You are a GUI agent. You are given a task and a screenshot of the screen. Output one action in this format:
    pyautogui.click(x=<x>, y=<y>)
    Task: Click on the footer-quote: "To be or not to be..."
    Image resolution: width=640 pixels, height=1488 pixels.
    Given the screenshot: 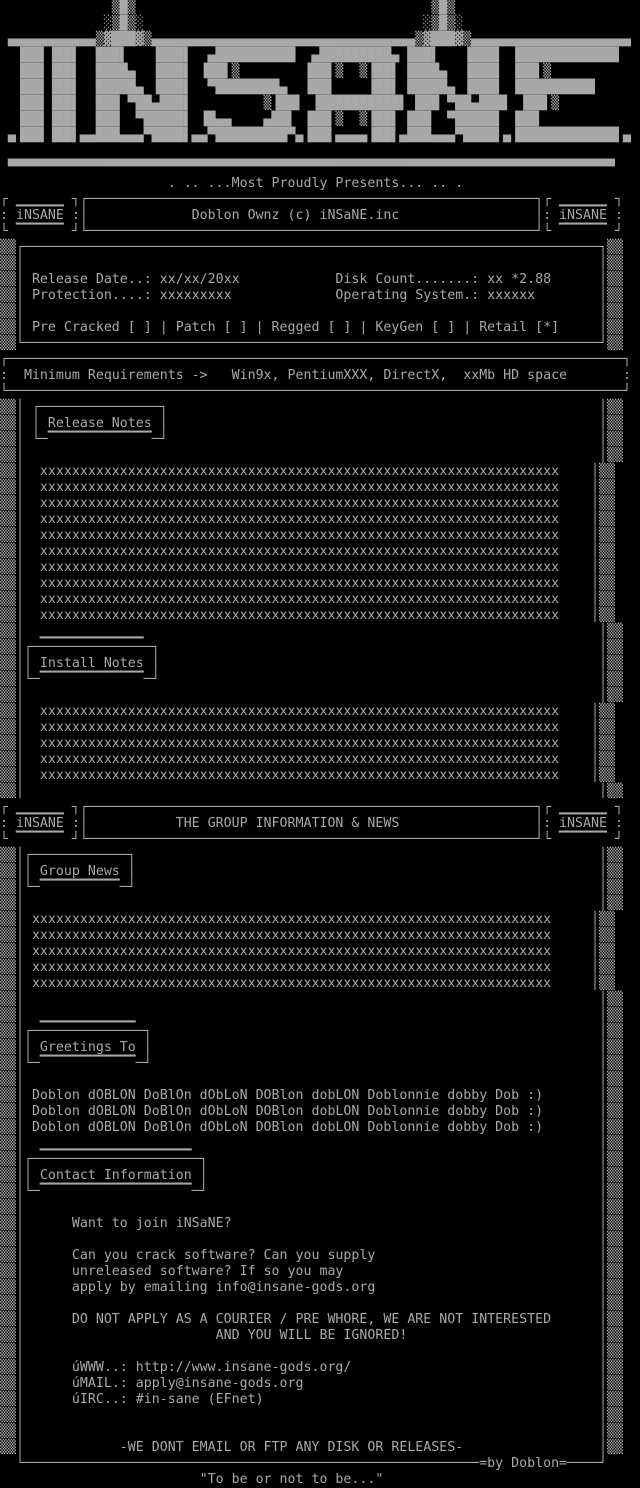 What is the action you would take?
    pyautogui.click(x=192, y=1479)
    